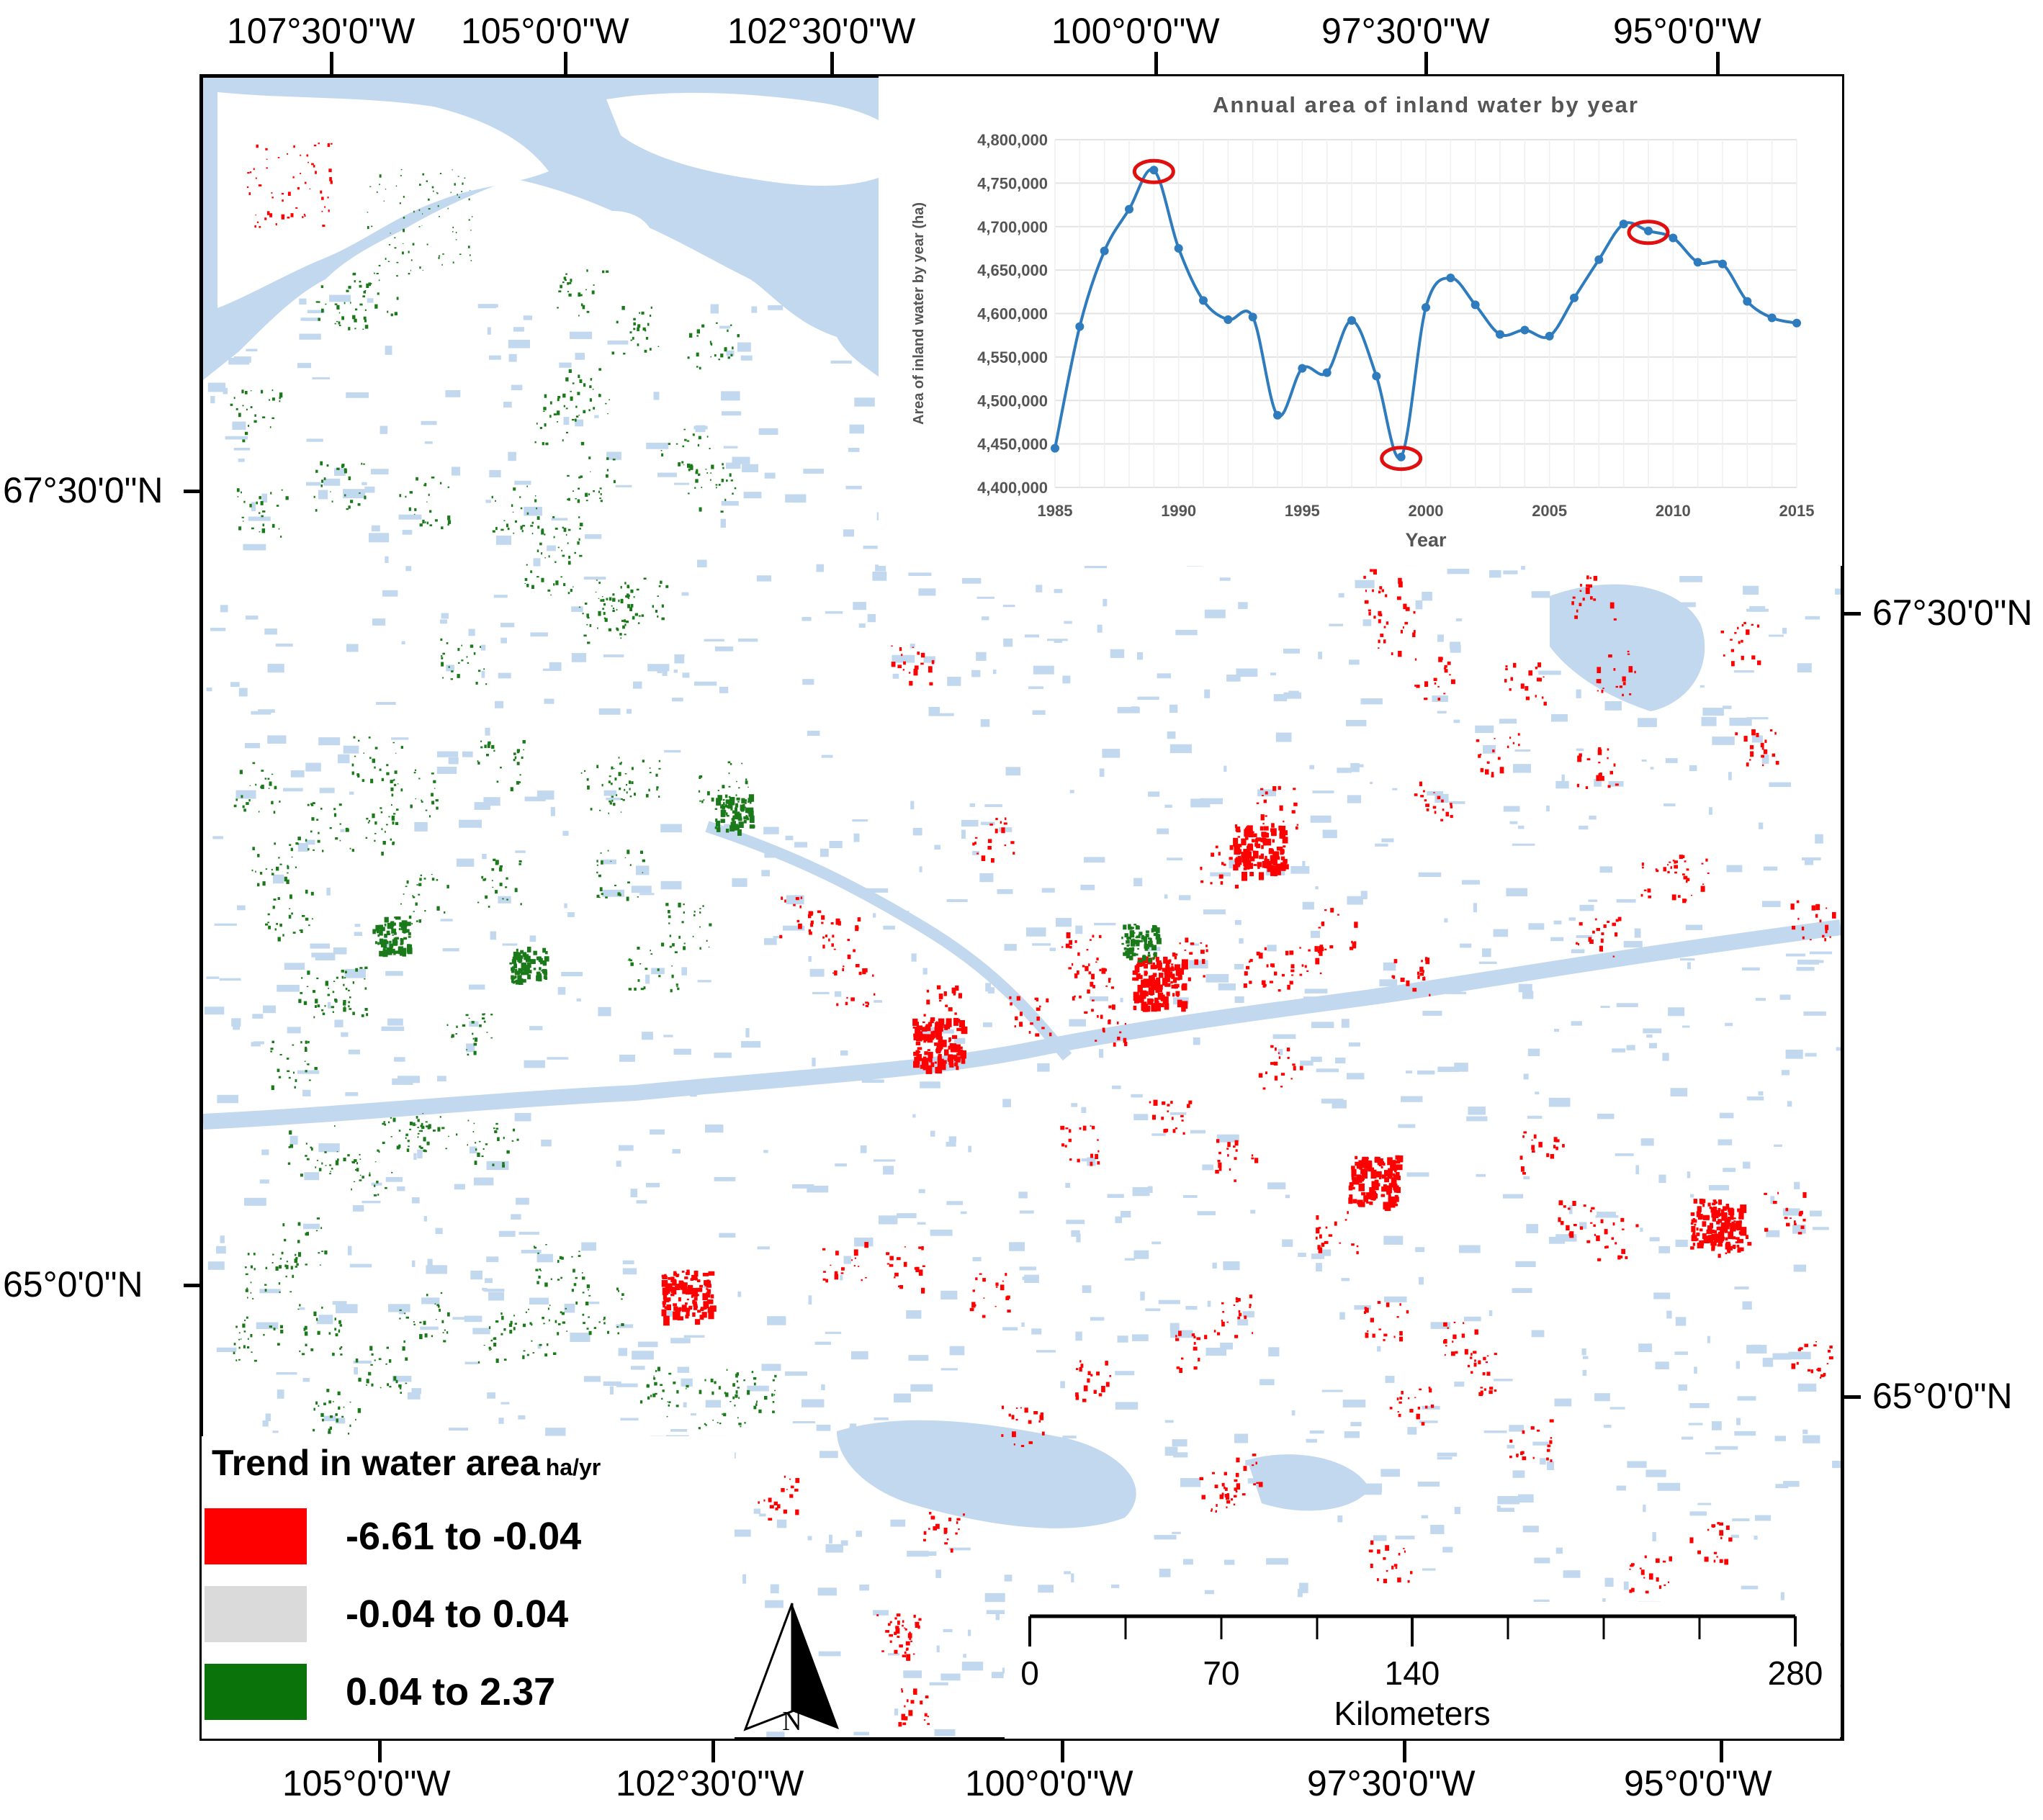 The height and width of the screenshot is (1820, 2043). Describe the element at coordinates (383, 200) in the screenshot. I see `north-landmass` at that location.